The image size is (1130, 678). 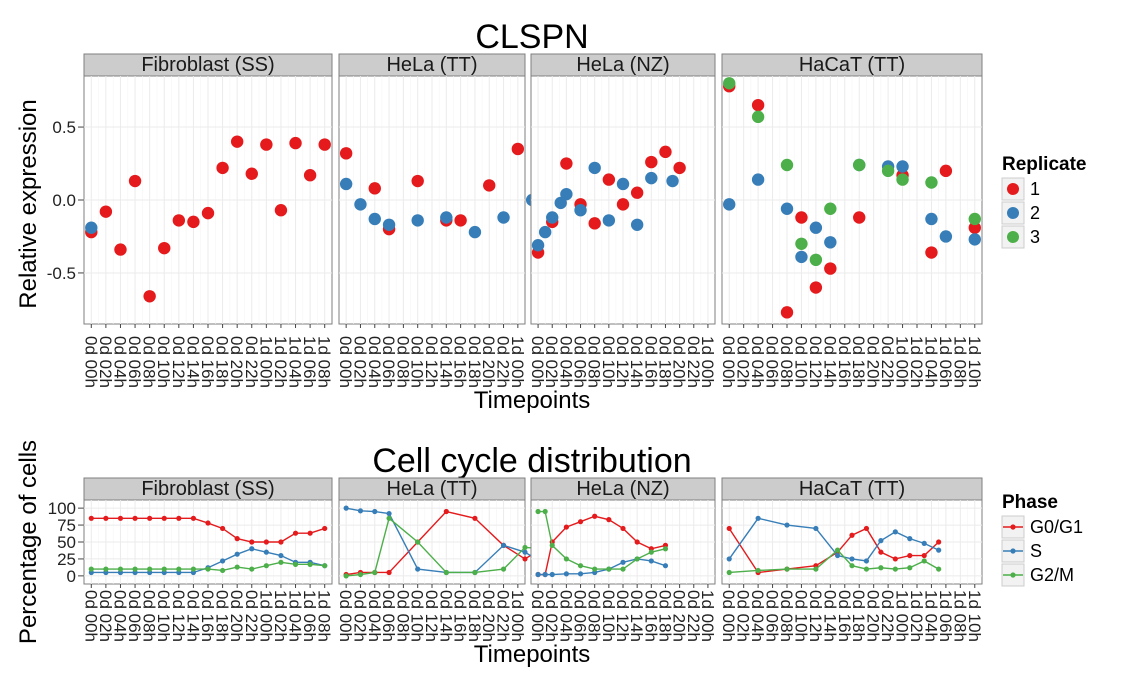 What do you see at coordinates (1036, 551) in the screenshot?
I see `legend-label: S` at bounding box center [1036, 551].